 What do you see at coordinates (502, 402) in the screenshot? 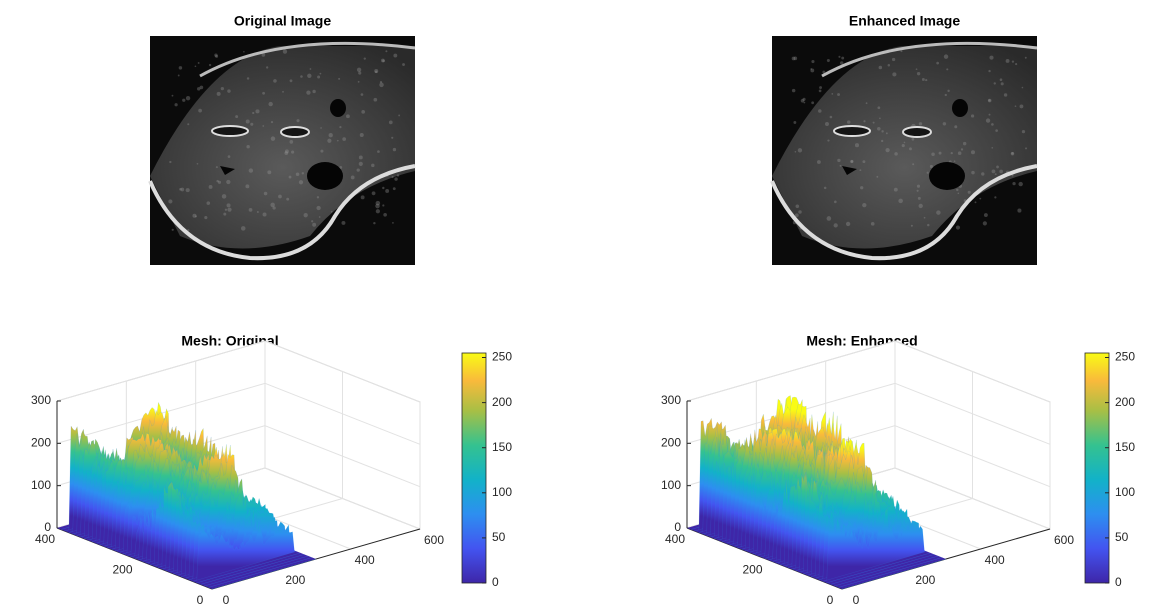
I see `colorbar-tick-label: 200` at bounding box center [502, 402].